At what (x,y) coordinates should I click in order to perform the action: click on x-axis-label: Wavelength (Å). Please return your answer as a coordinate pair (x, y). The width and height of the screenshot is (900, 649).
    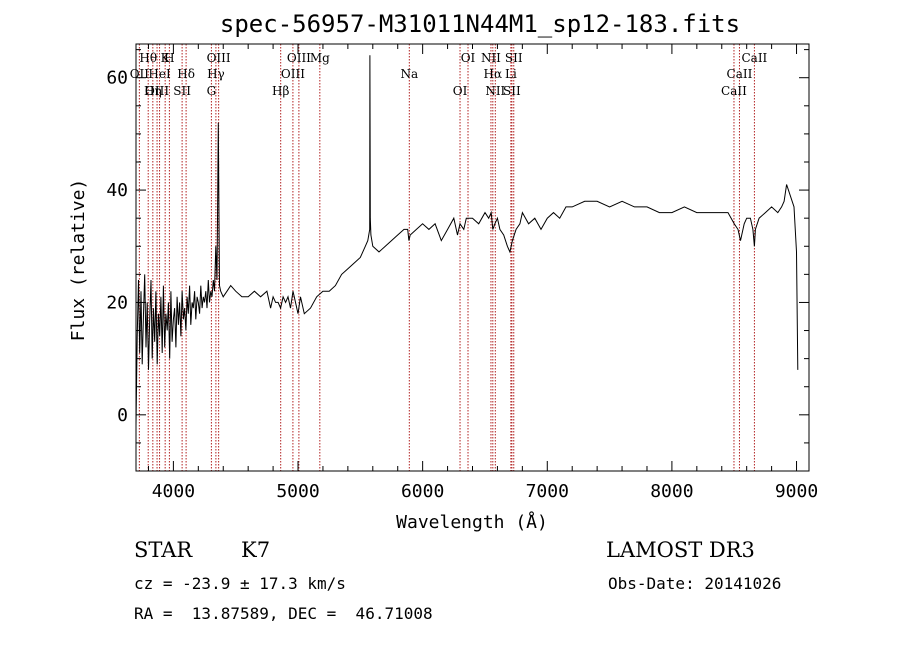
    Looking at the image, I should click on (472, 522).